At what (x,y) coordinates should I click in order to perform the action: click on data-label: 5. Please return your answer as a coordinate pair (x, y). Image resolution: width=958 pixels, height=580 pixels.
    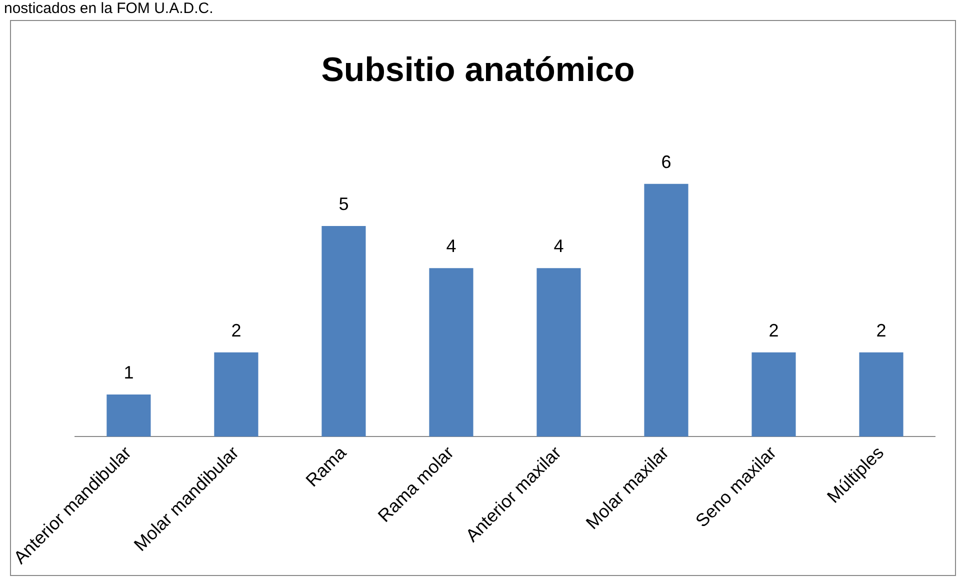
    Looking at the image, I should click on (343, 204).